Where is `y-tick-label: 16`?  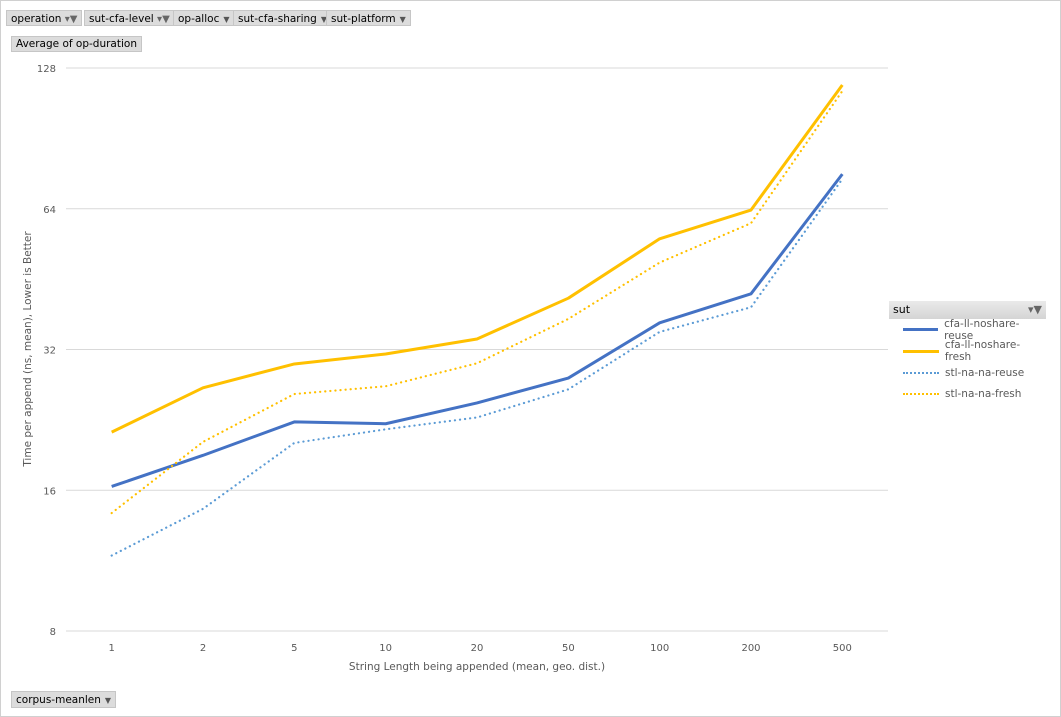
y-tick-label: 16 is located at coordinates (49, 491).